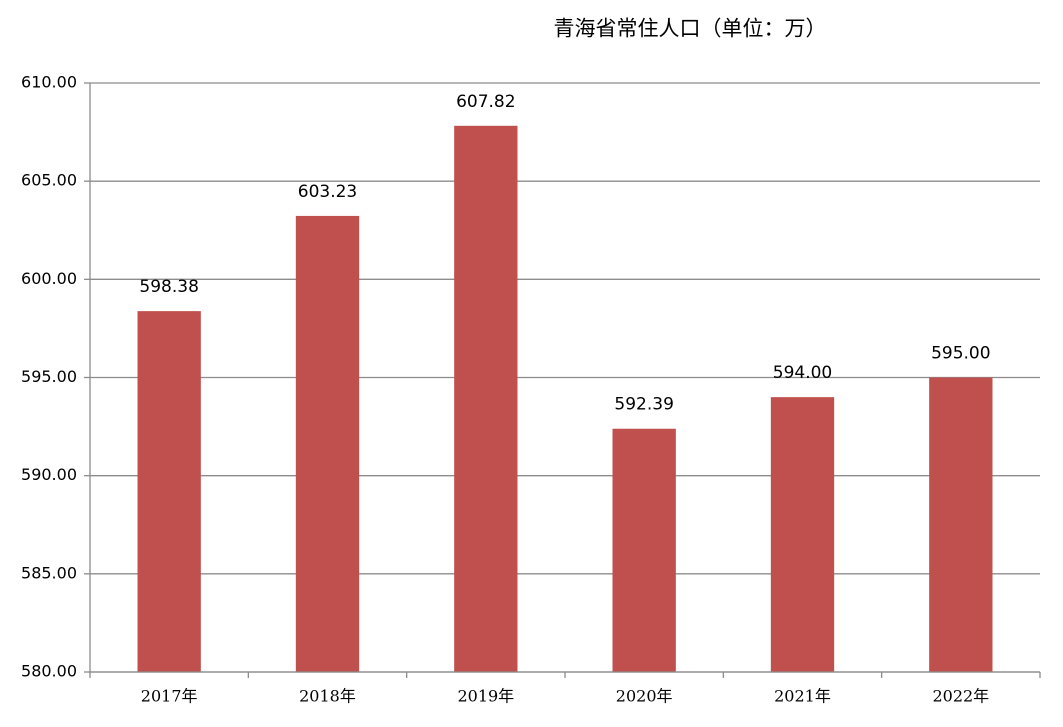 Image resolution: width=1063 pixels, height=727 pixels. Describe the element at coordinates (485, 102) in the screenshot. I see `value-label: 607.82` at that location.